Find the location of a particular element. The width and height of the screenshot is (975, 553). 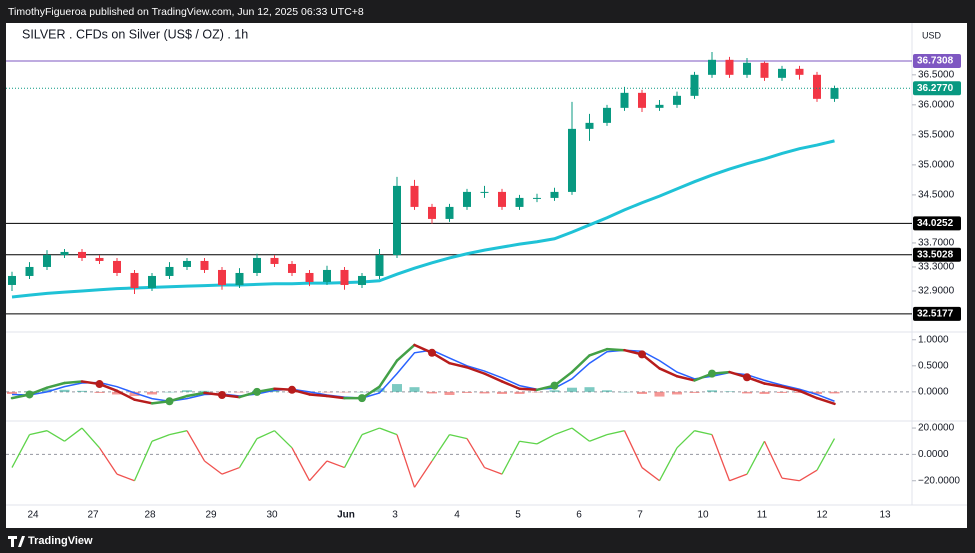

y-tick-label: 32.9000 is located at coordinates (936, 291).